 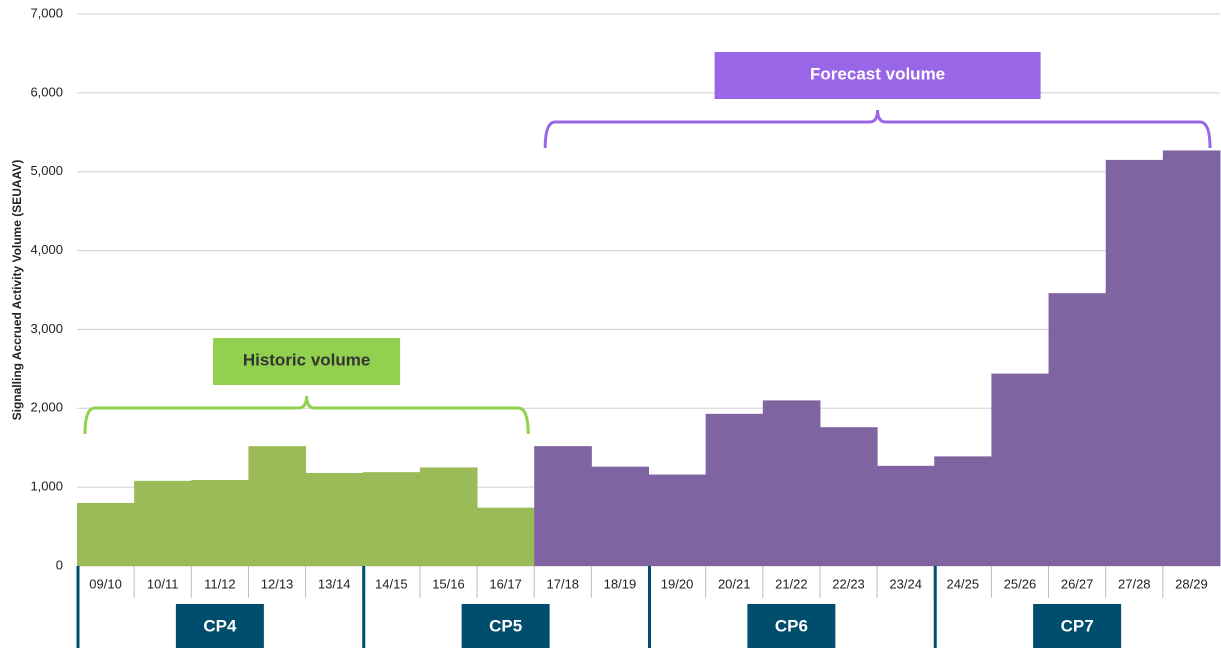 I want to click on period-label: CP7, so click(x=1077, y=625).